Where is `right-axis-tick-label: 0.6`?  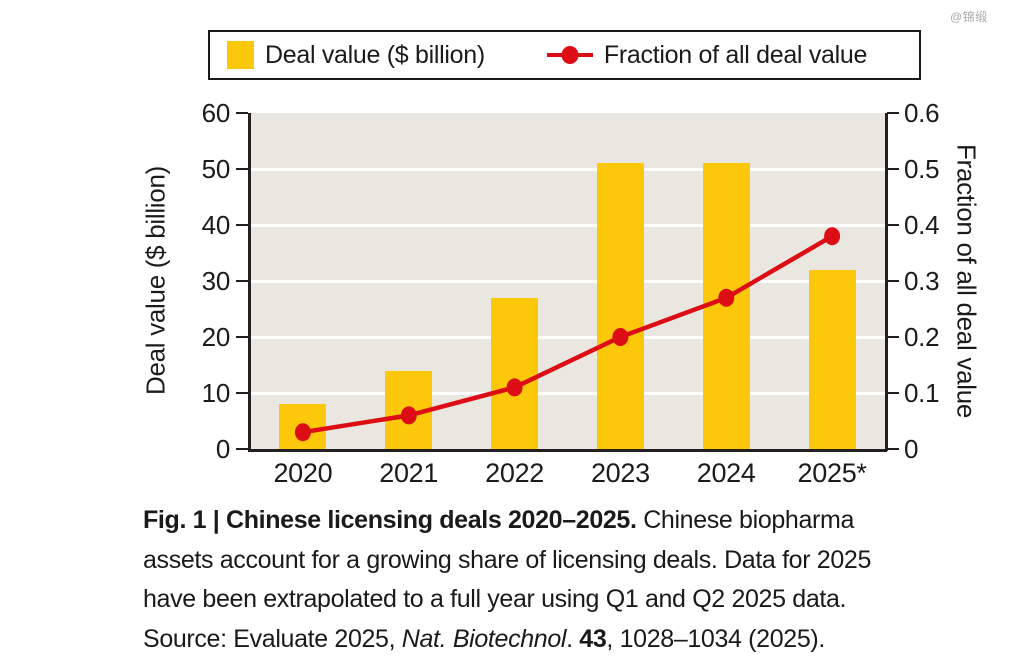
right-axis-tick-label: 0.6 is located at coordinates (922, 113).